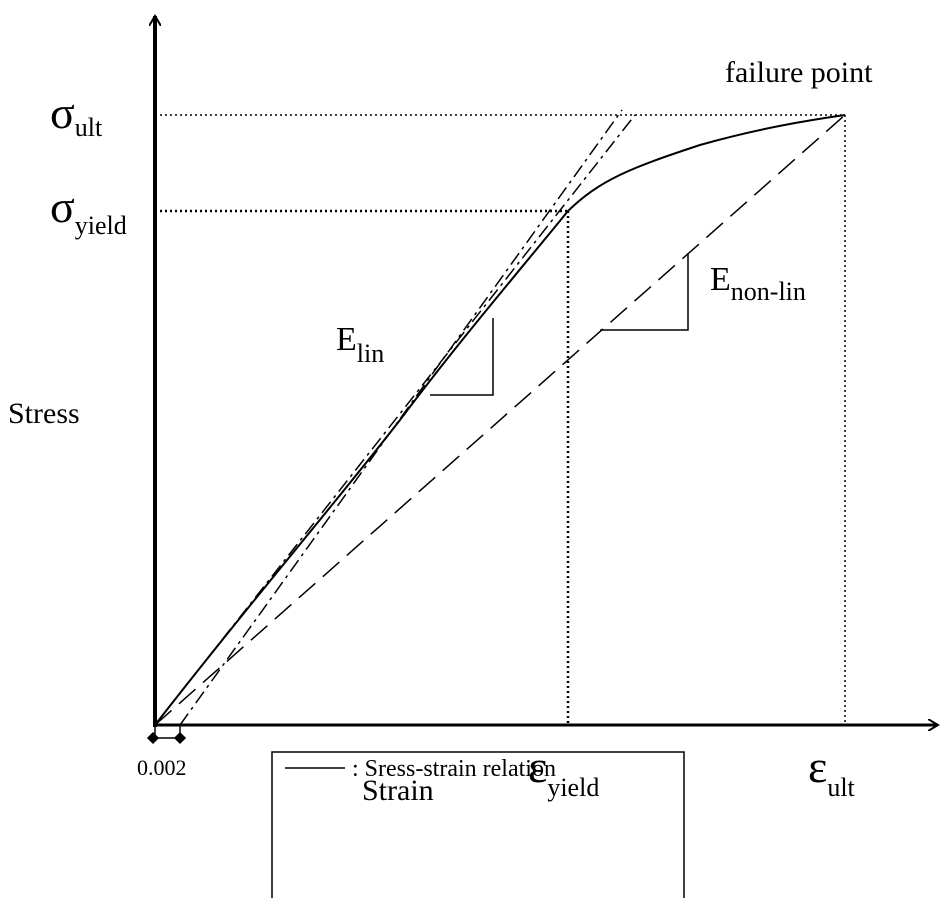  I want to click on e-nonlin: Enon-lin, so click(758, 283).